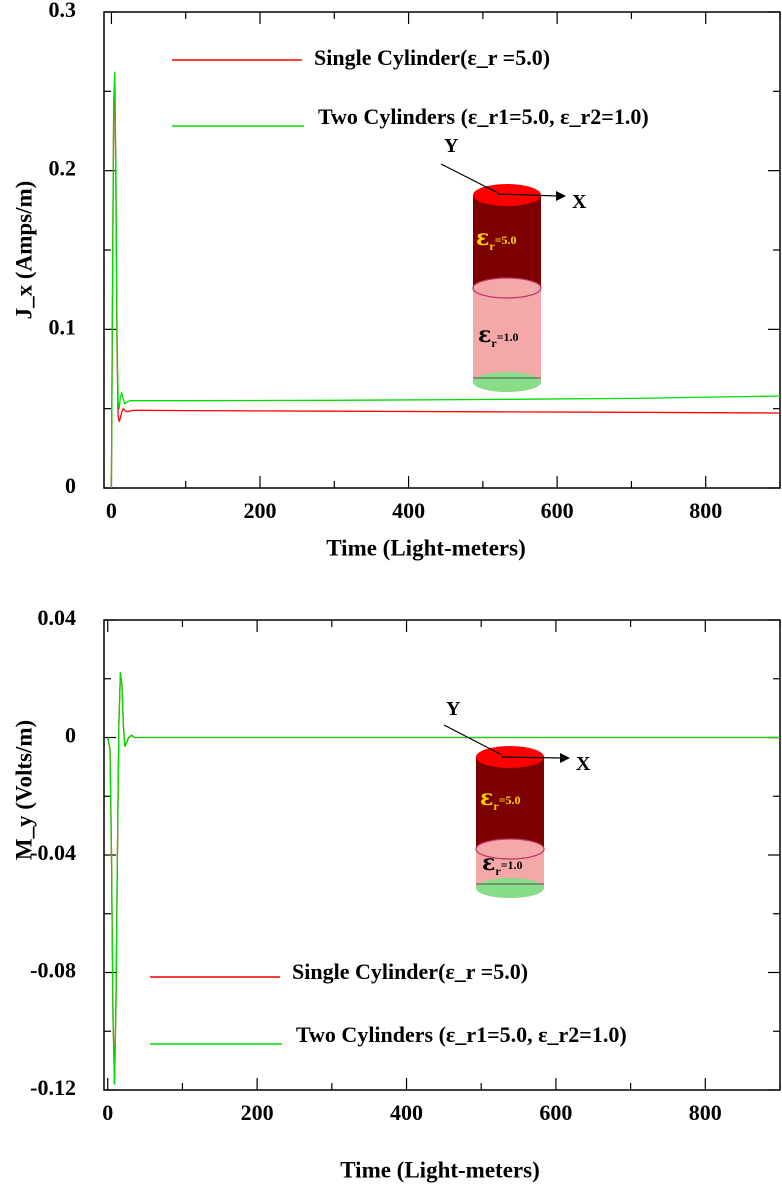 The height and width of the screenshot is (1190, 782). I want to click on jx-cylinder-interface, so click(507, 288).